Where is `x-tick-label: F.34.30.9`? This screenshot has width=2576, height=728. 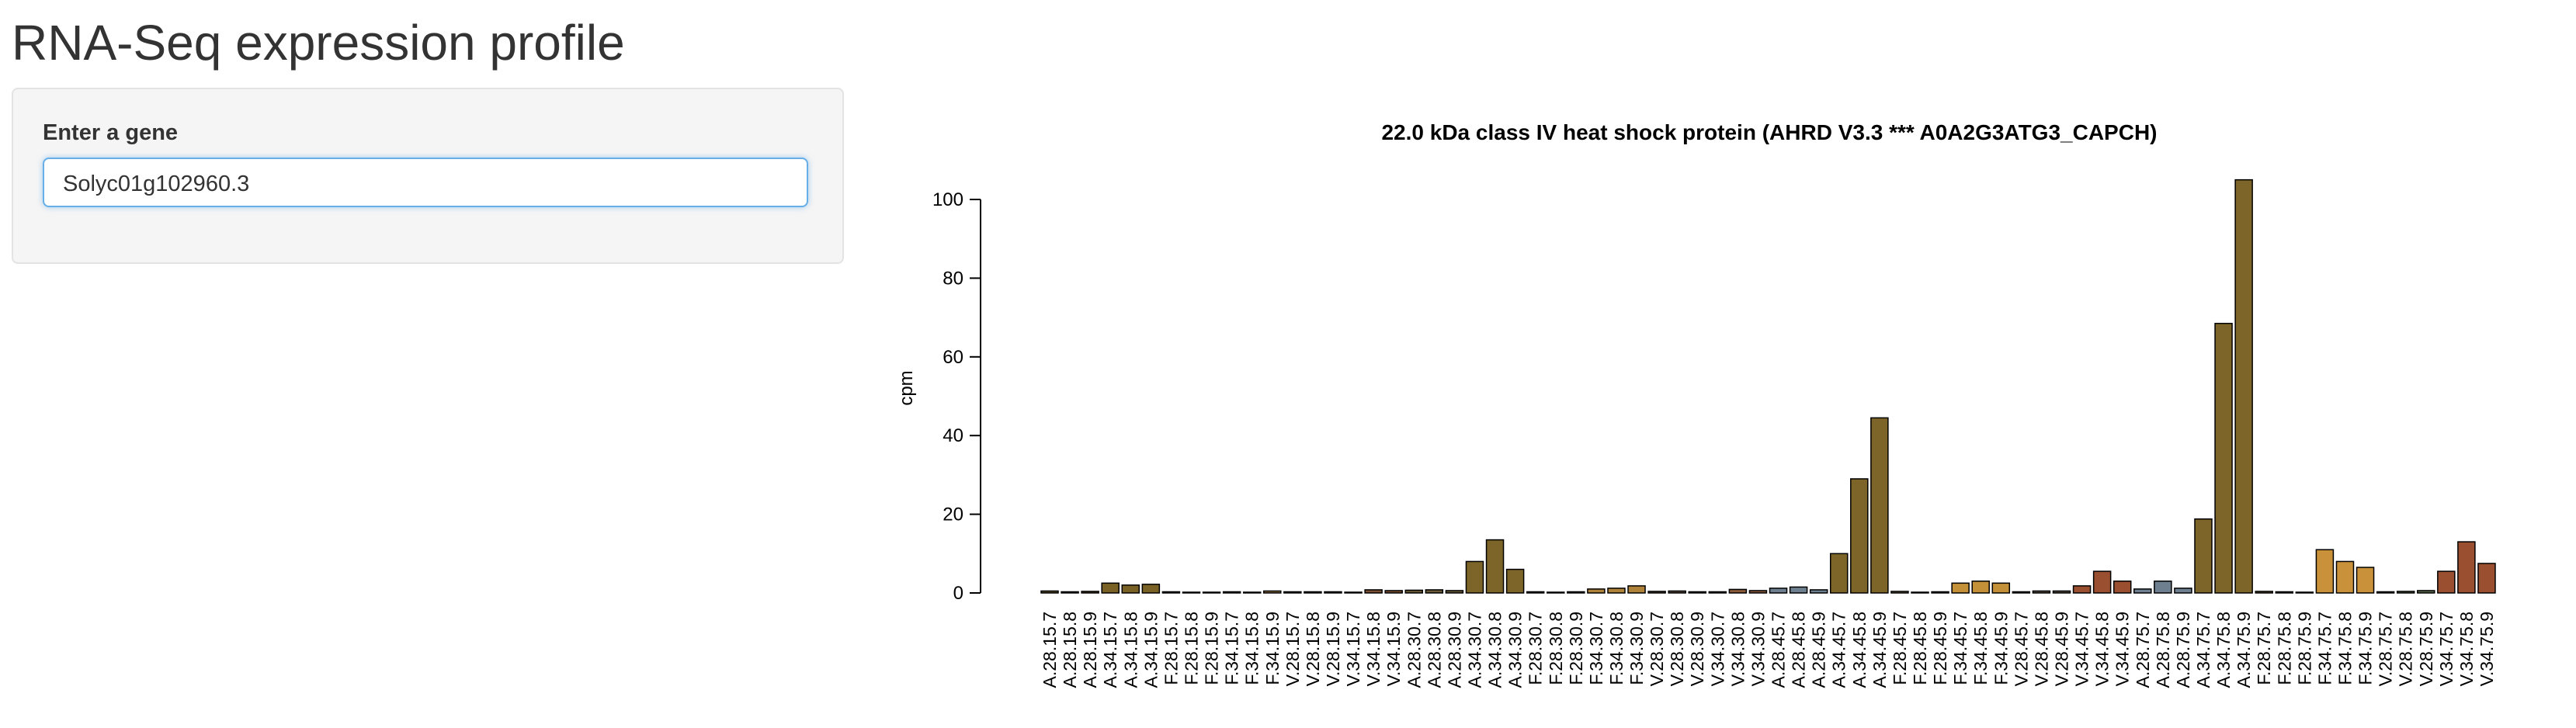
x-tick-label: F.34.30.9 is located at coordinates (1636, 648).